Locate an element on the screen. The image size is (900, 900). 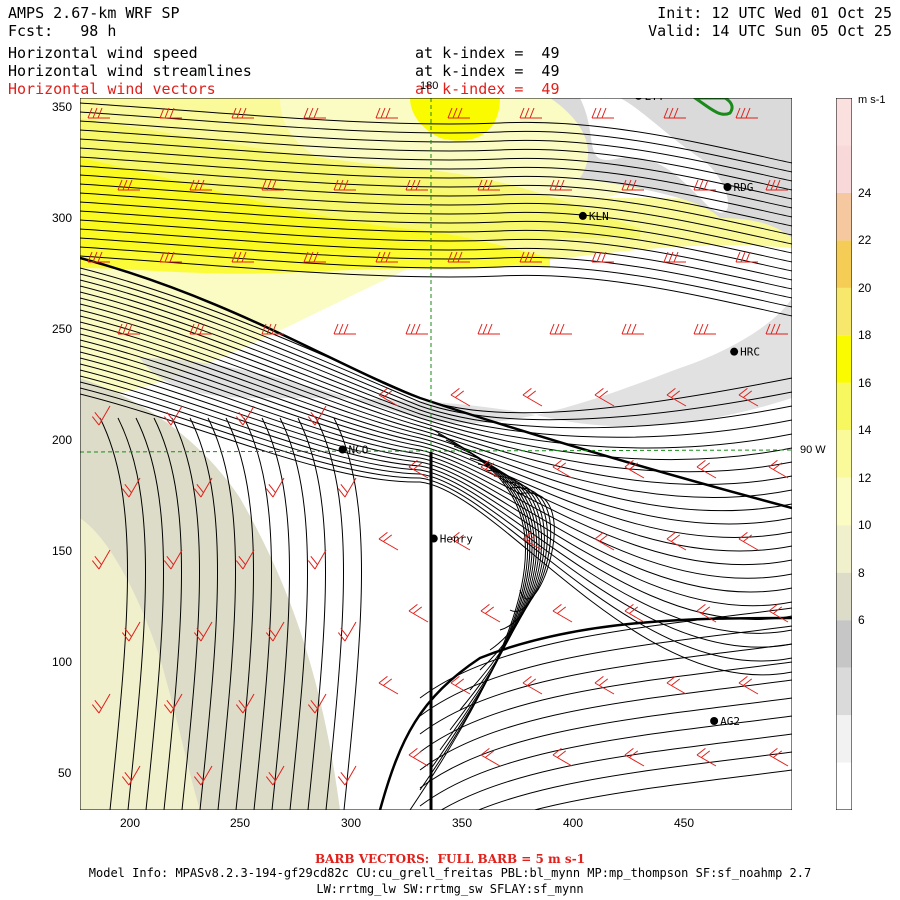
svg-text: RDG is located at coordinates (743, 187).